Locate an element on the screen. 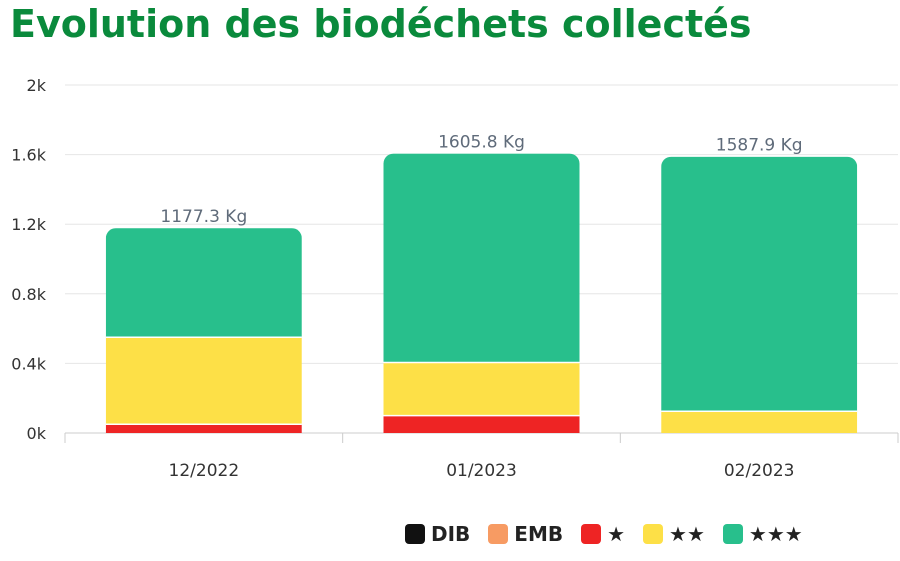 The height and width of the screenshot is (561, 900). legend-swatch-emb is located at coordinates (498, 534).